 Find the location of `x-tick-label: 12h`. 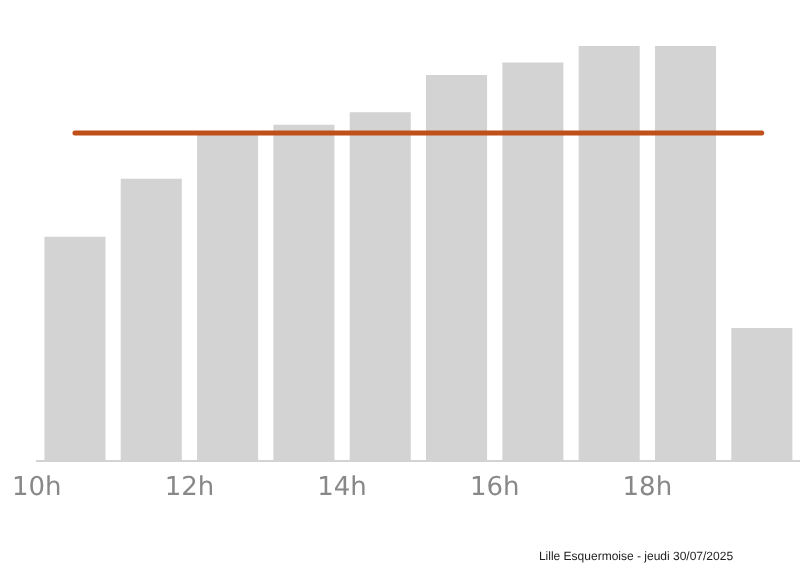

x-tick-label: 12h is located at coordinates (189, 488).